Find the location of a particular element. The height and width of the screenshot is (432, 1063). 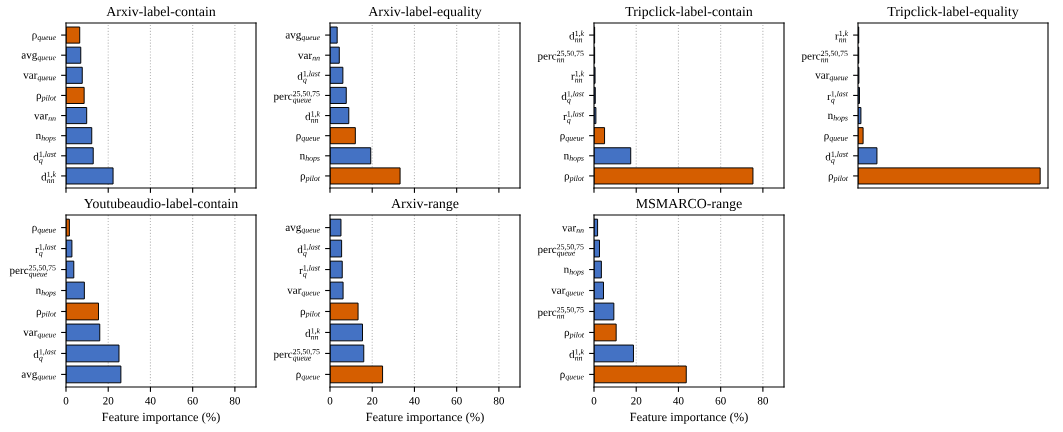

chart-title: MSMARCO-range is located at coordinates (689, 205).